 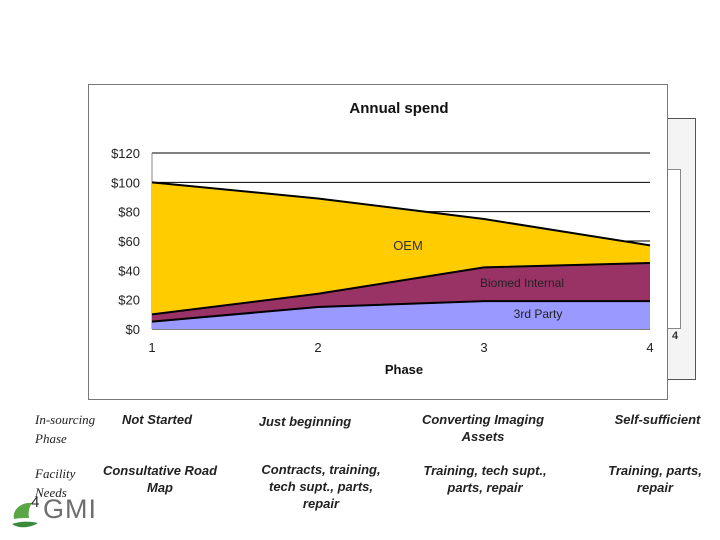 I want to click on insourcing-cell: Just beginning, so click(x=305, y=421).